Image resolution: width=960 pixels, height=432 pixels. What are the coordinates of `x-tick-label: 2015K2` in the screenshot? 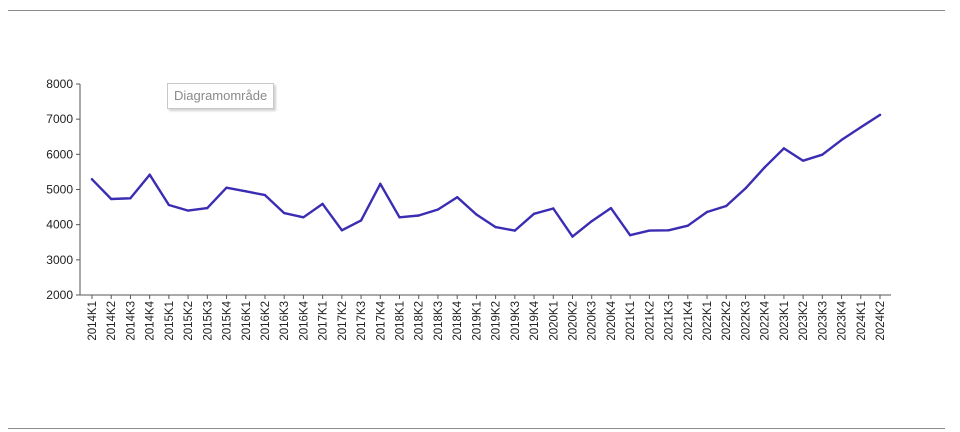 It's located at (189, 321).